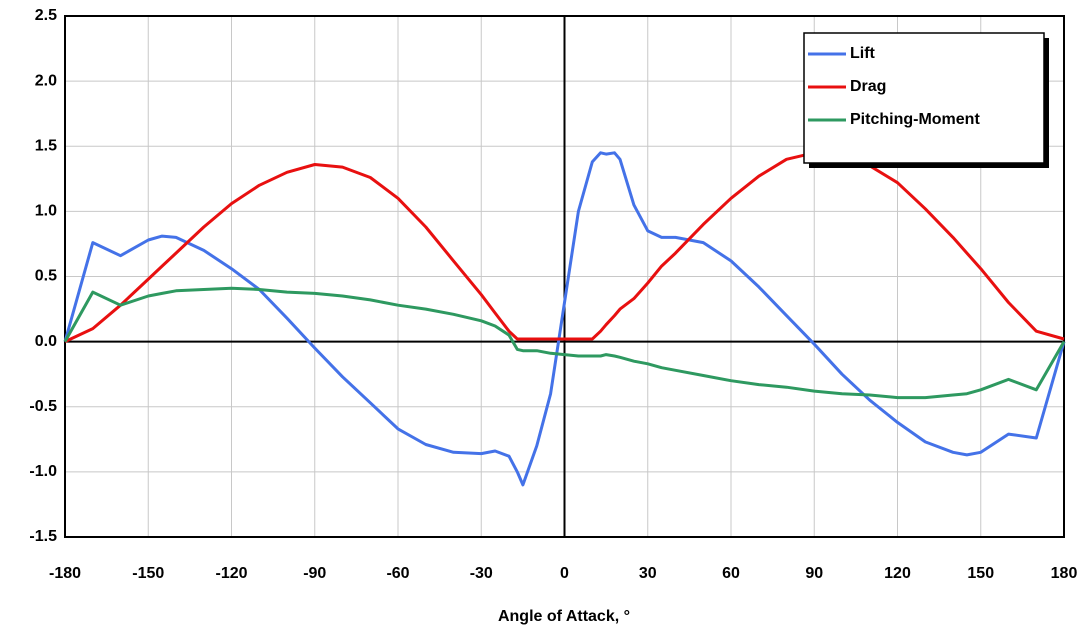 The image size is (1091, 642). Describe the element at coordinates (231, 573) in the screenshot. I see `x-tick-label: -120` at that location.